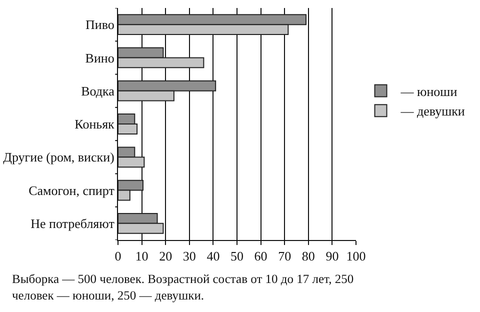  Describe the element at coordinates (95, 124) in the screenshot. I see `y-tick-label: Коньяк` at that location.